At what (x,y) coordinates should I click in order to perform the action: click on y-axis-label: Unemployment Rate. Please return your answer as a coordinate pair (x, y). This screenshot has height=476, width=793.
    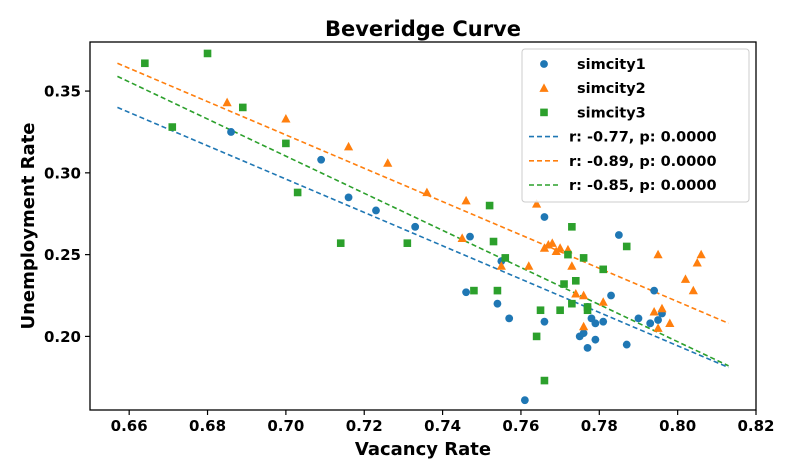
    Looking at the image, I should click on (28, 225).